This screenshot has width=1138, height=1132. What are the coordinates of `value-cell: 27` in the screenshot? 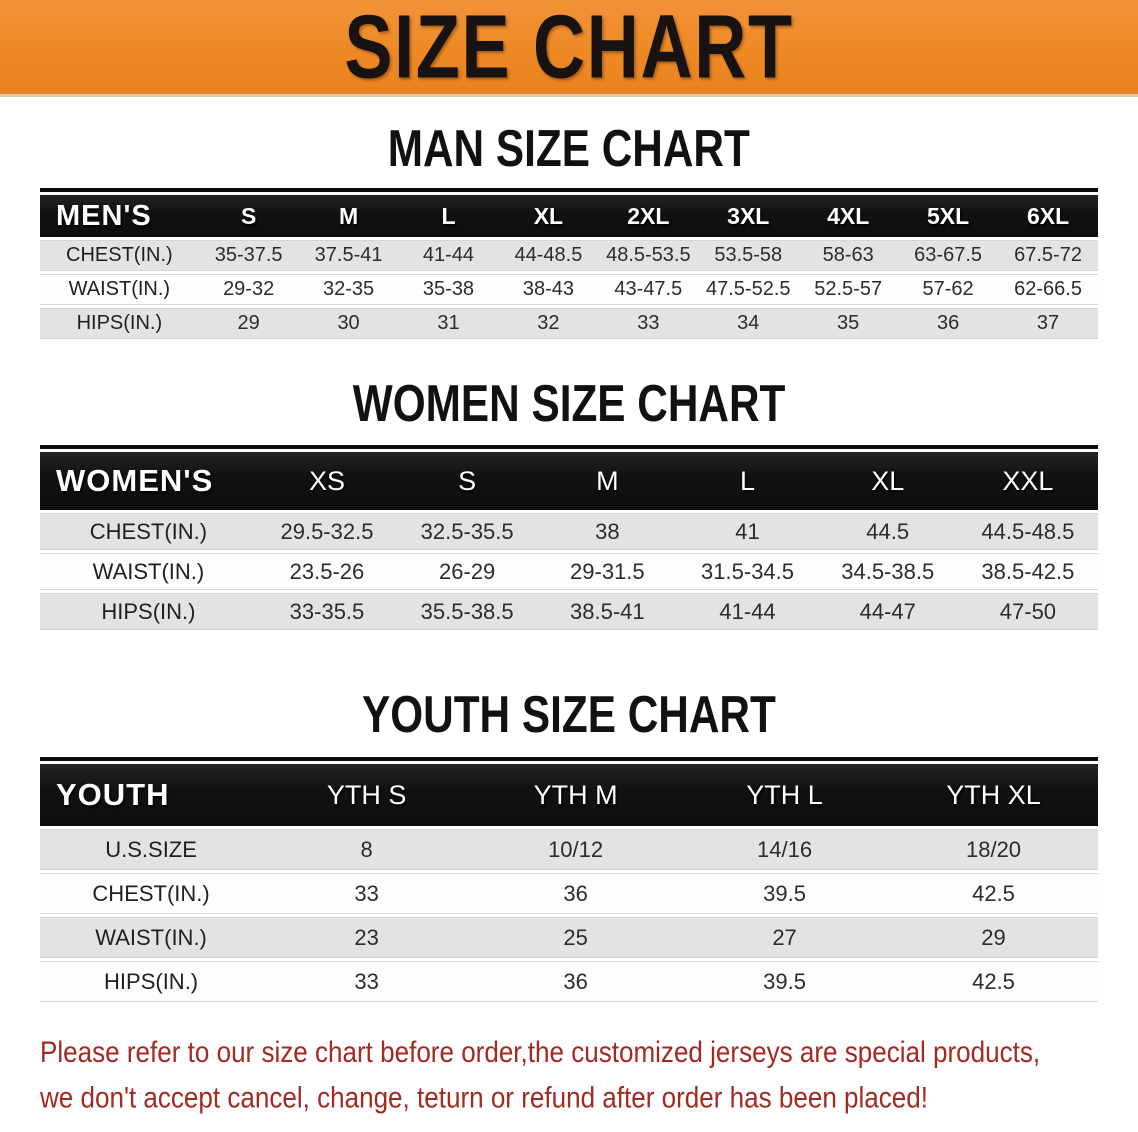 It's located at (785, 937).